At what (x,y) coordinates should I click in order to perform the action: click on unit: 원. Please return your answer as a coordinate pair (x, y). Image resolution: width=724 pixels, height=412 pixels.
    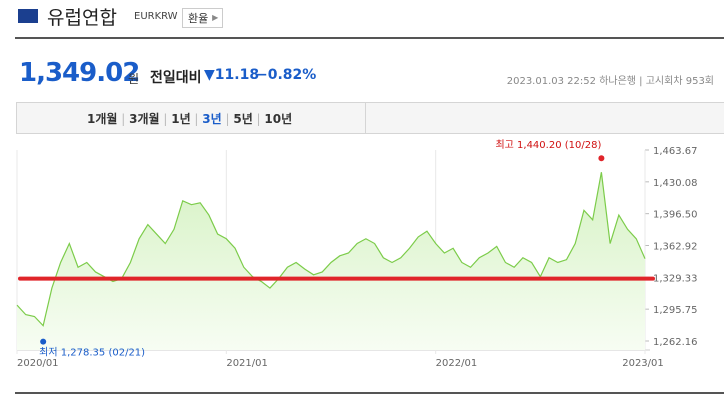
    Looking at the image, I should click on (134, 79).